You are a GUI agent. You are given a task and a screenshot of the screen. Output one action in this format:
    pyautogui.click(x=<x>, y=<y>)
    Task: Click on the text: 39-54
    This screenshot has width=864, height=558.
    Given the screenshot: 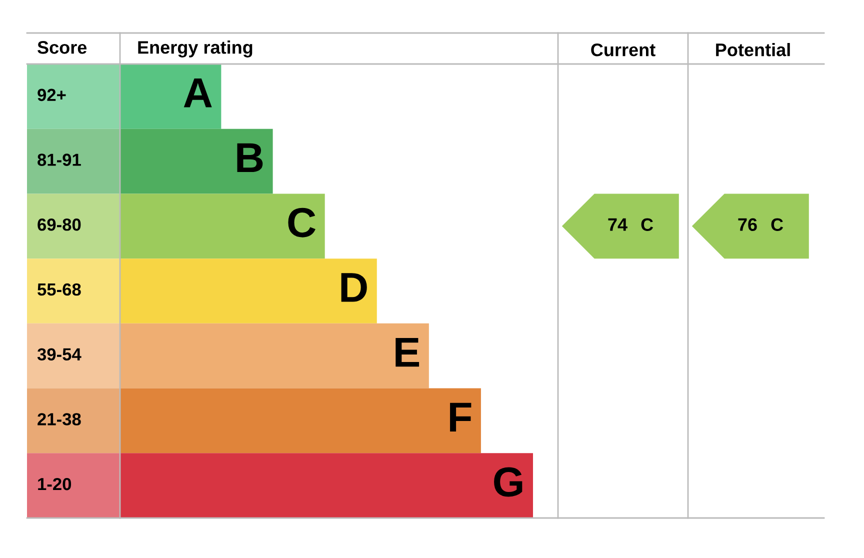 What is the action you would take?
    pyautogui.click(x=59, y=354)
    